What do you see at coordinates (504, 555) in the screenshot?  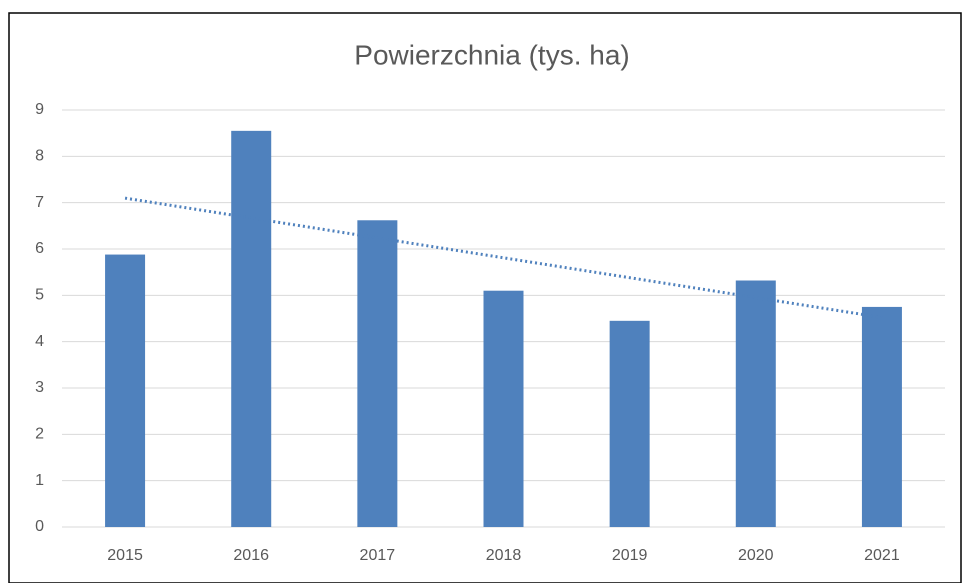 I see `x-tick-label: 2018` at bounding box center [504, 555].